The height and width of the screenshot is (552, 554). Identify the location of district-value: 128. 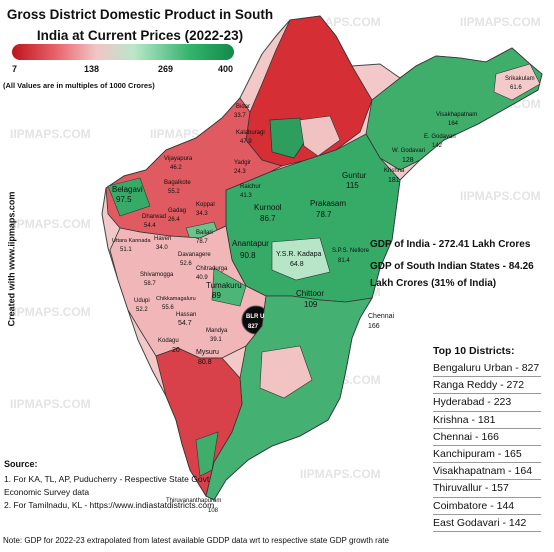
(408, 160).